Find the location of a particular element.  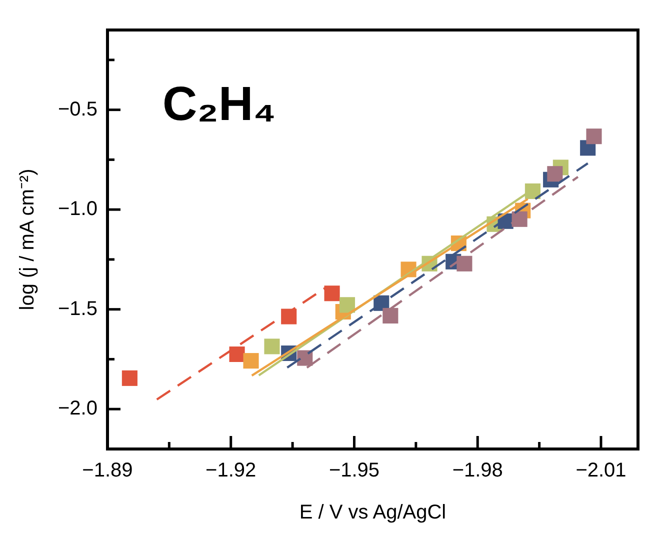

x-tick-label: −1.98 is located at coordinates (477, 471).